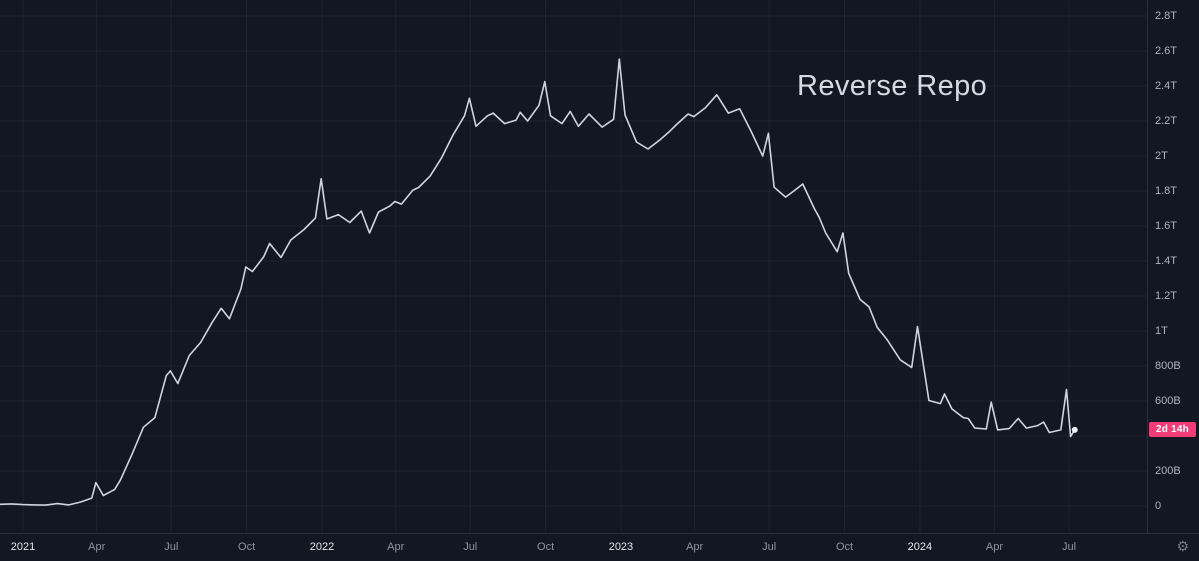 Image resolution: width=1199 pixels, height=561 pixels. Describe the element at coordinates (920, 547) in the screenshot. I see `x-axis-label-year: 2024` at that location.